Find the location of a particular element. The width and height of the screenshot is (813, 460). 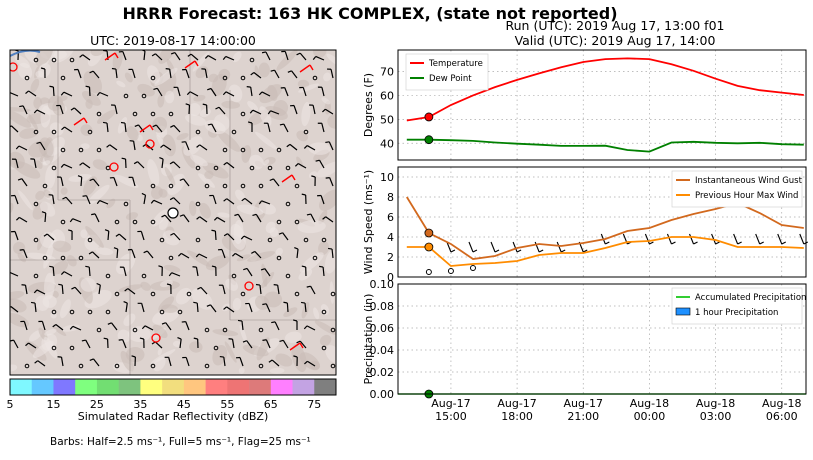

colorbar-tick-label: 65 is located at coordinates (271, 404).